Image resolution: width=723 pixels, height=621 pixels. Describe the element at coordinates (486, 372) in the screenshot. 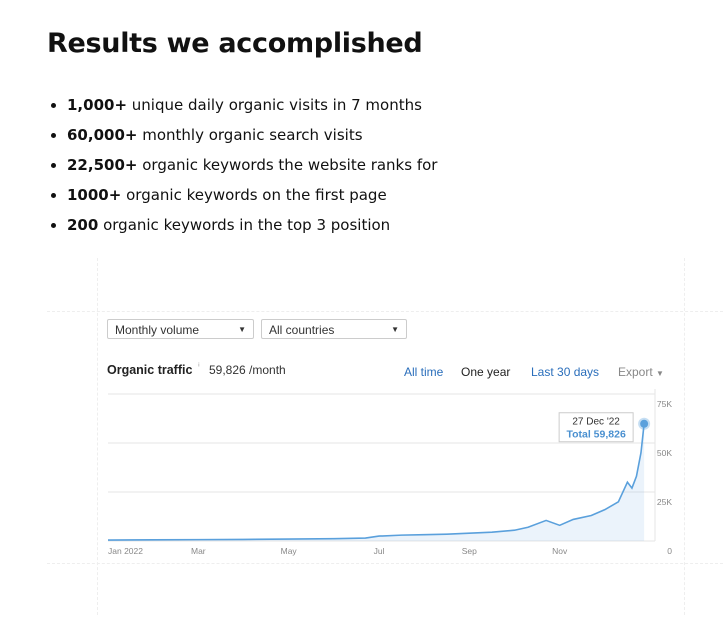

I see `tab: One year` at that location.